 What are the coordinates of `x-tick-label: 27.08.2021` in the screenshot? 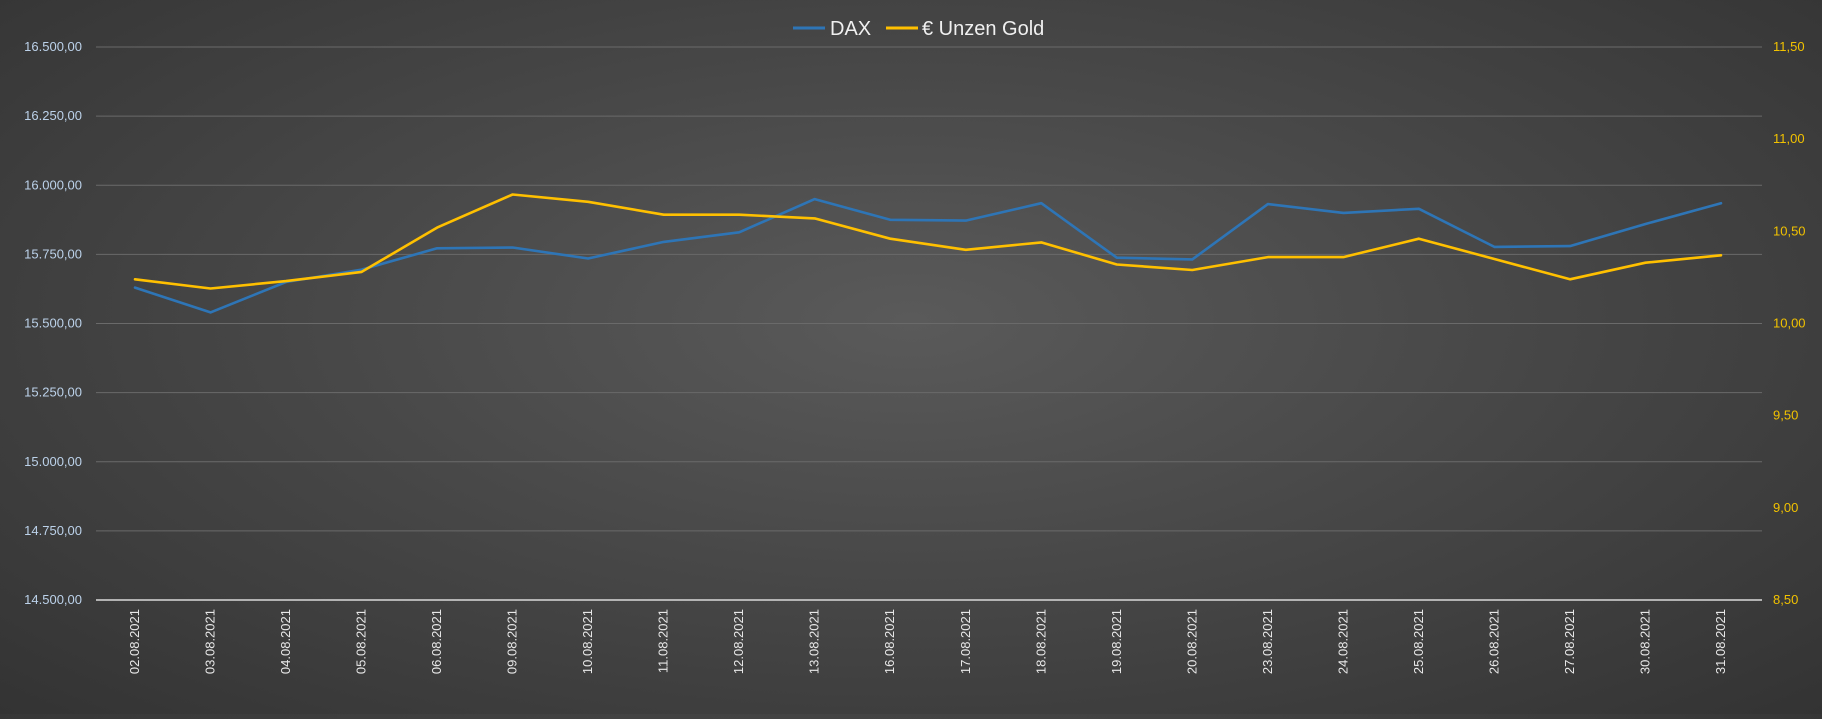 It's located at (1569, 641).